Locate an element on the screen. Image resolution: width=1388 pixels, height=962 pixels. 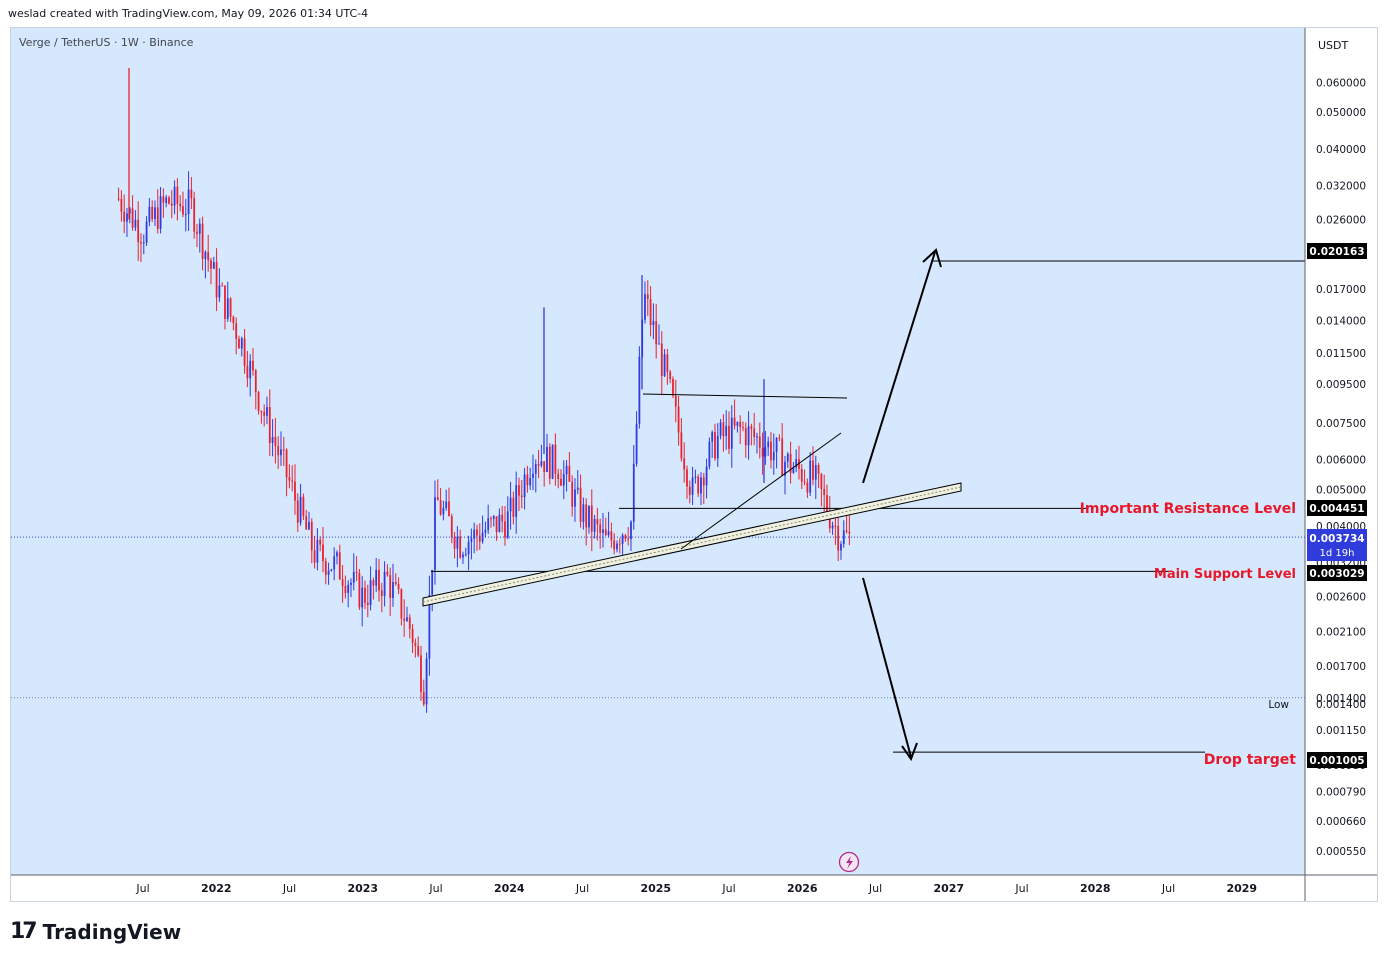
drop-price-label: 0.001005 is located at coordinates (1336, 761).